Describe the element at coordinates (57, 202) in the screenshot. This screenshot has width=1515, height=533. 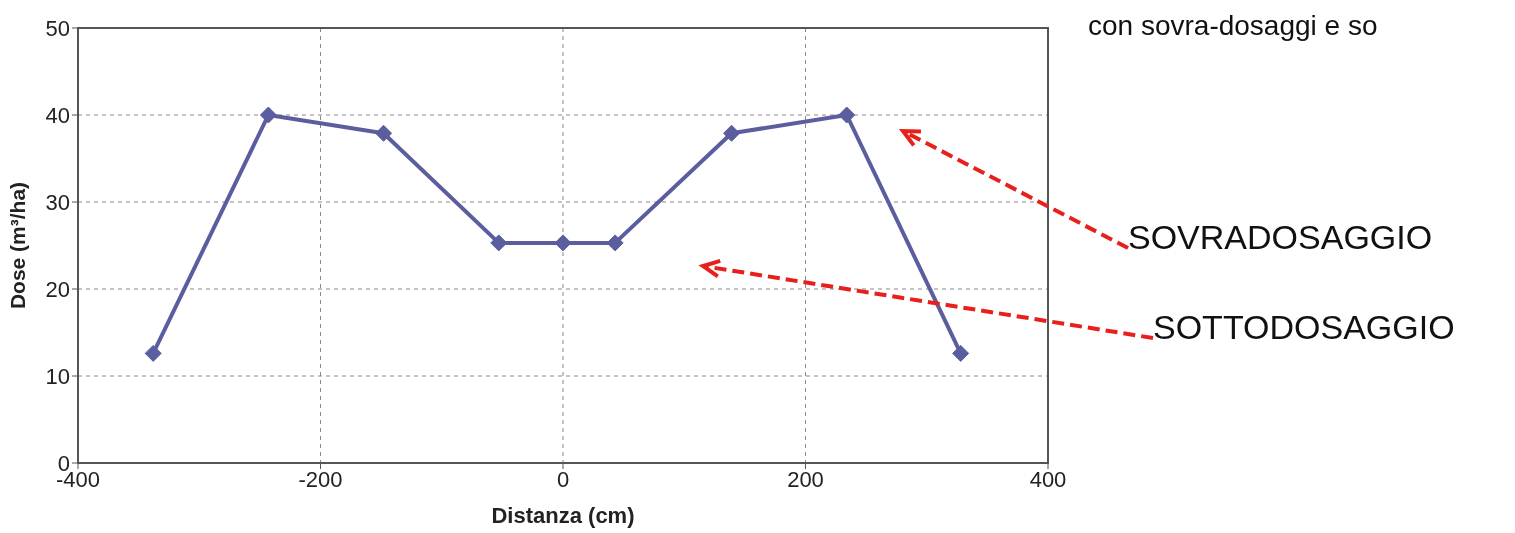
I see `y-tick-label: 30` at that location.